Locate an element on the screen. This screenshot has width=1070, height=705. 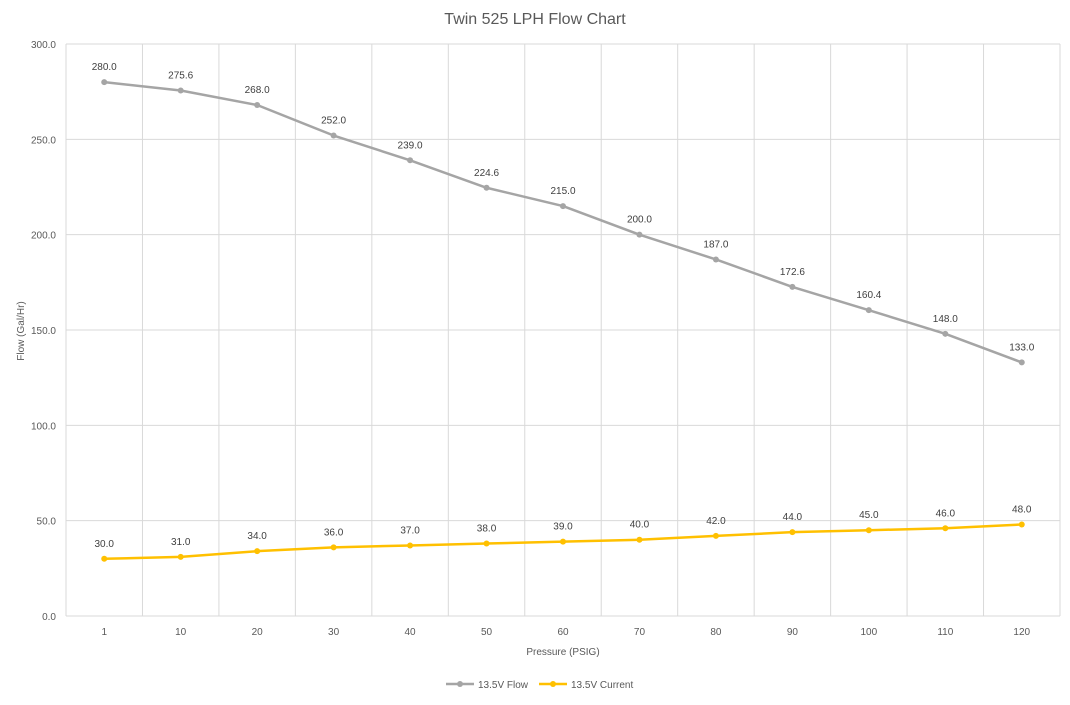
x-tick-label: 10 is located at coordinates (181, 632).